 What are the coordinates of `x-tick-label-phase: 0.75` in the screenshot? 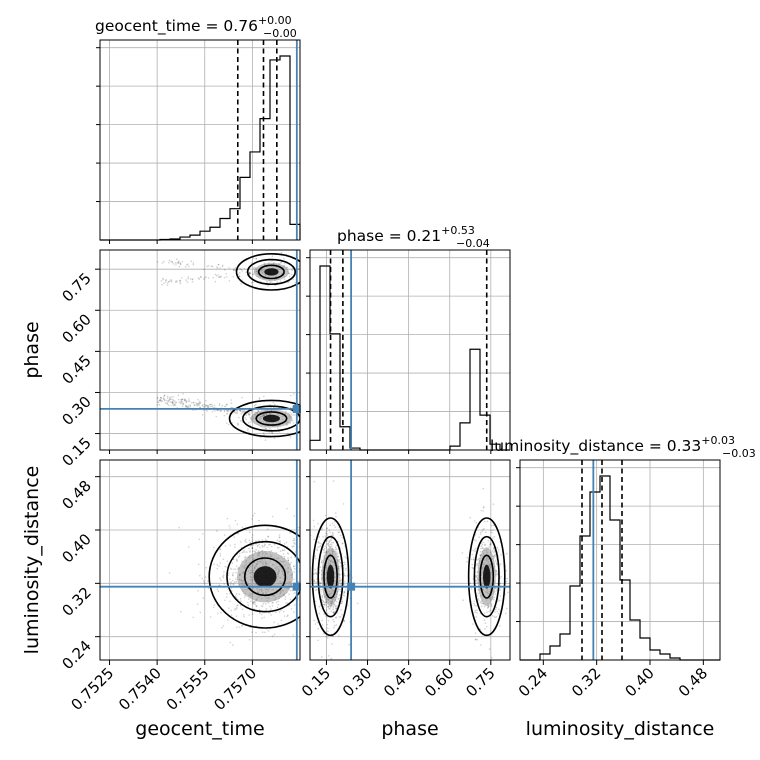 It's located at (480, 682).